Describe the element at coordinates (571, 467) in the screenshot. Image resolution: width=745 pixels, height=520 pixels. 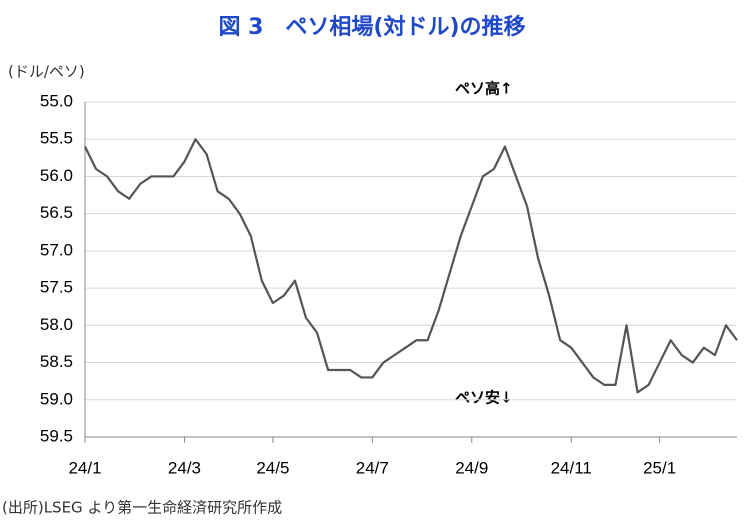
I see `x-tick-label: 24/11` at that location.